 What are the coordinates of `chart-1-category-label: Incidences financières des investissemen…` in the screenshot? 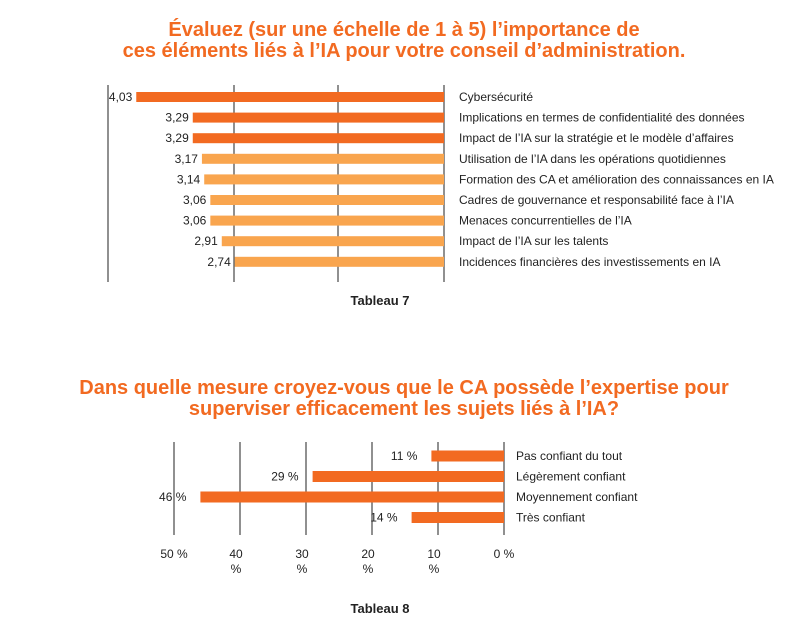 It's located at (589, 262).